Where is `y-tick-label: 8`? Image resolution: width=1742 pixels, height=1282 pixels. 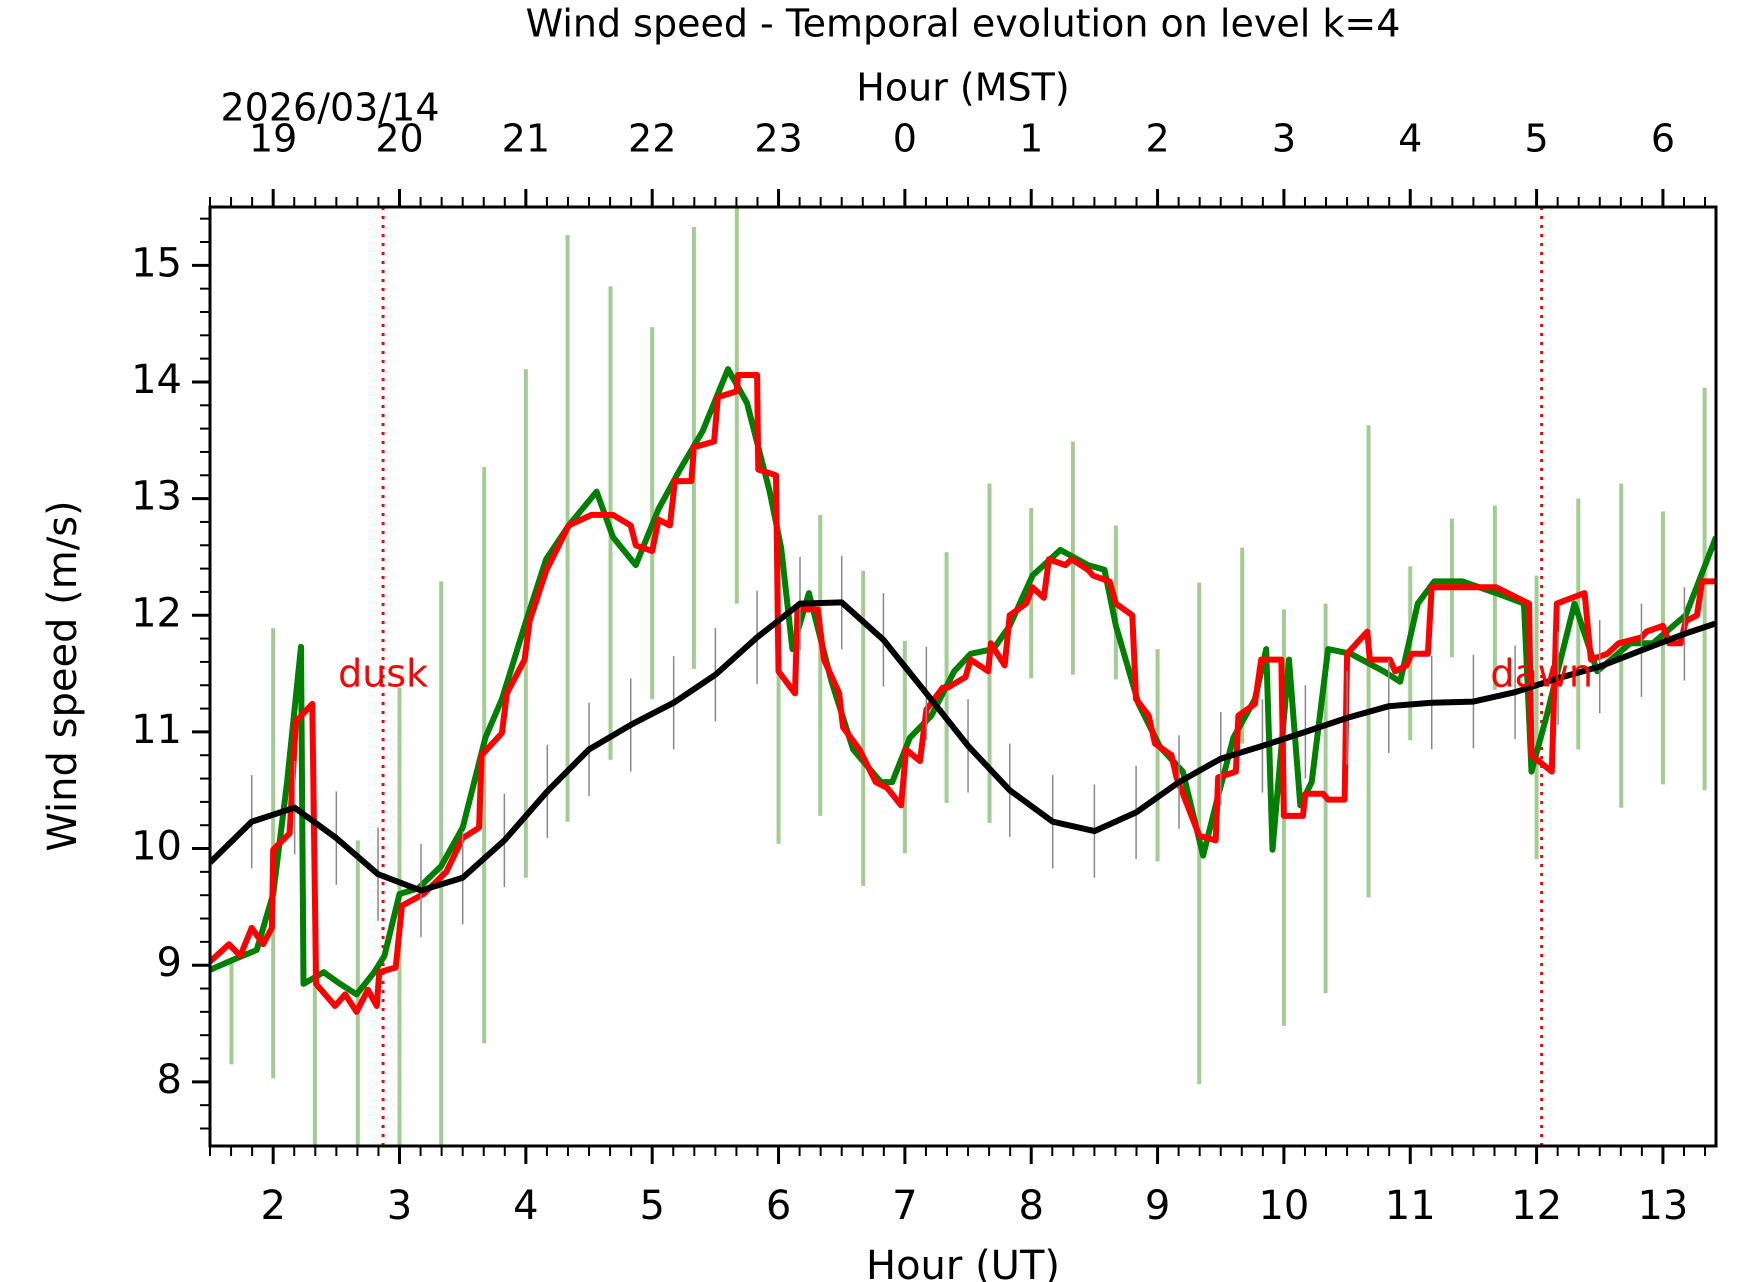
y-tick-label: 8 is located at coordinates (169, 1080).